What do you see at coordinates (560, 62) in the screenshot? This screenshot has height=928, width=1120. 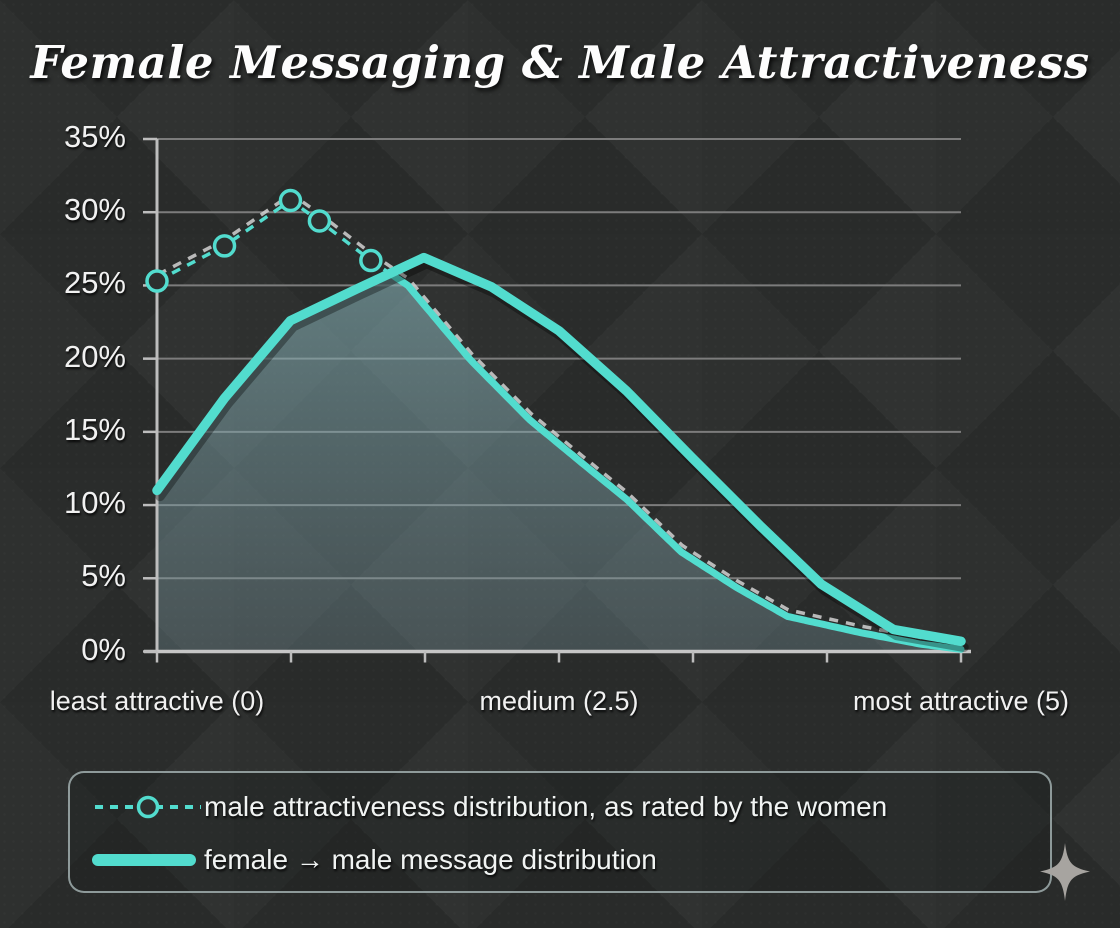 I see `chart-title: Female Messaging & Male Attractiveness` at bounding box center [560, 62].